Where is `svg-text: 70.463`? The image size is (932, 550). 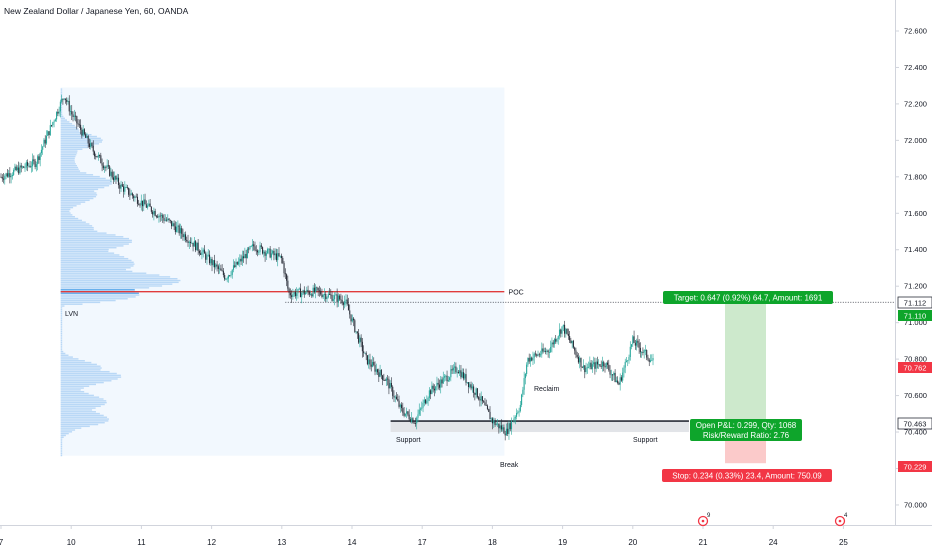
svg-text: 70.463 is located at coordinates (915, 424).